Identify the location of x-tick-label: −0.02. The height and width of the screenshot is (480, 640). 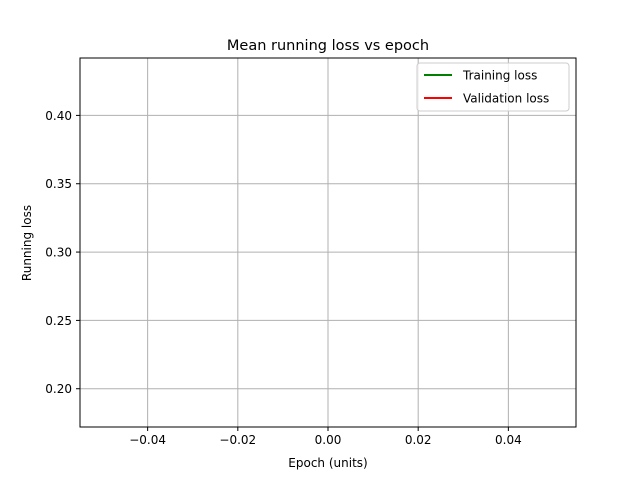
(237, 440).